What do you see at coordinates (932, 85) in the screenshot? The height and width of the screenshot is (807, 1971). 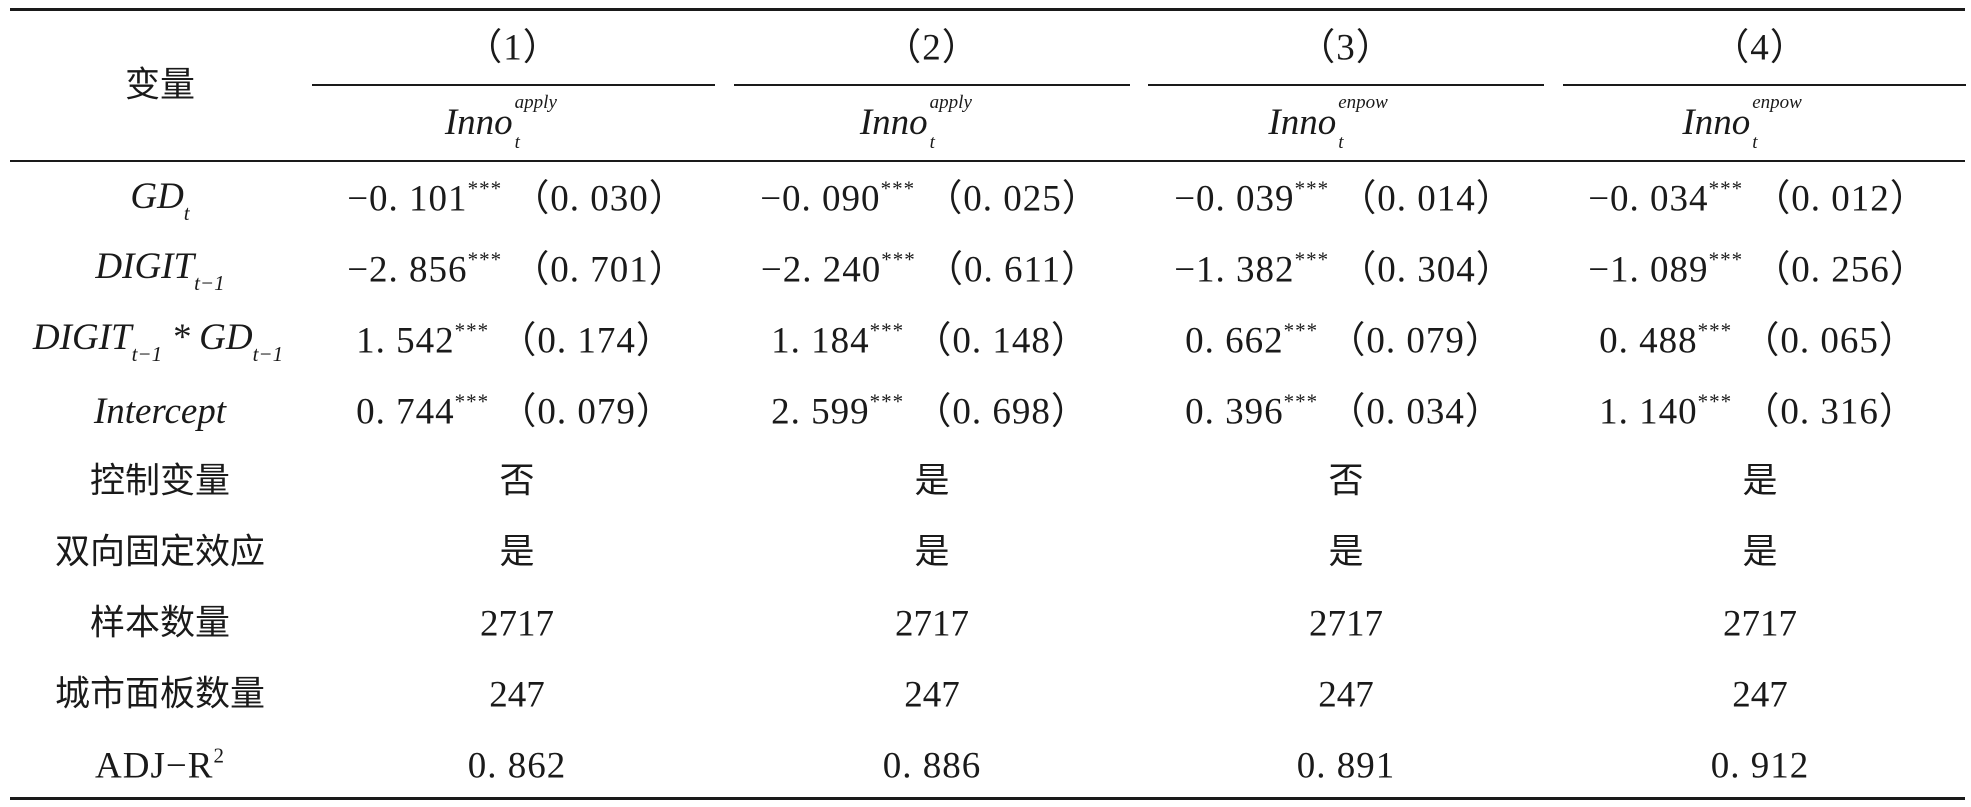 I see `col2-underline` at bounding box center [932, 85].